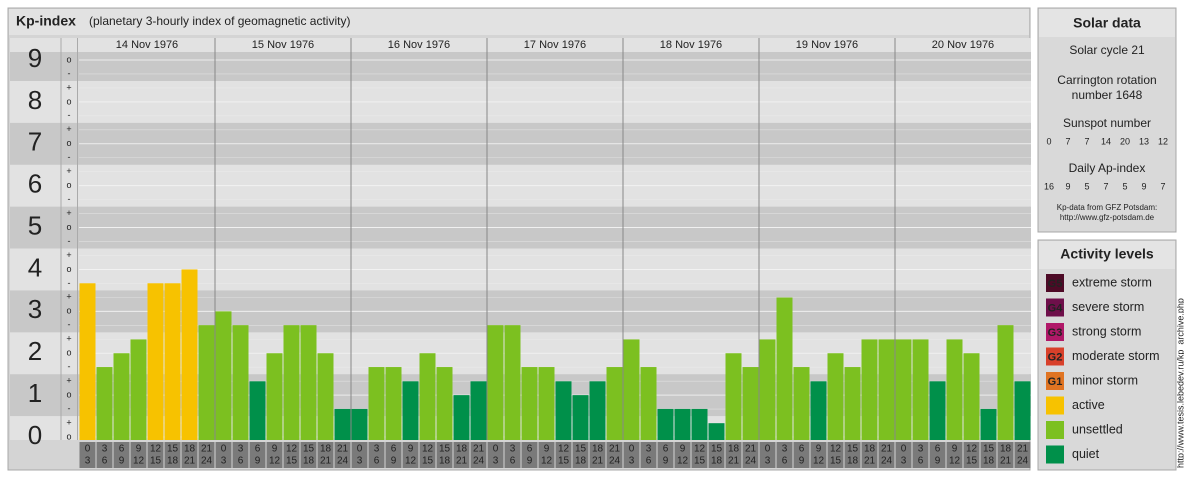  What do you see at coordinates (1086, 454) in the screenshot?
I see `legend-label: quiet` at bounding box center [1086, 454].